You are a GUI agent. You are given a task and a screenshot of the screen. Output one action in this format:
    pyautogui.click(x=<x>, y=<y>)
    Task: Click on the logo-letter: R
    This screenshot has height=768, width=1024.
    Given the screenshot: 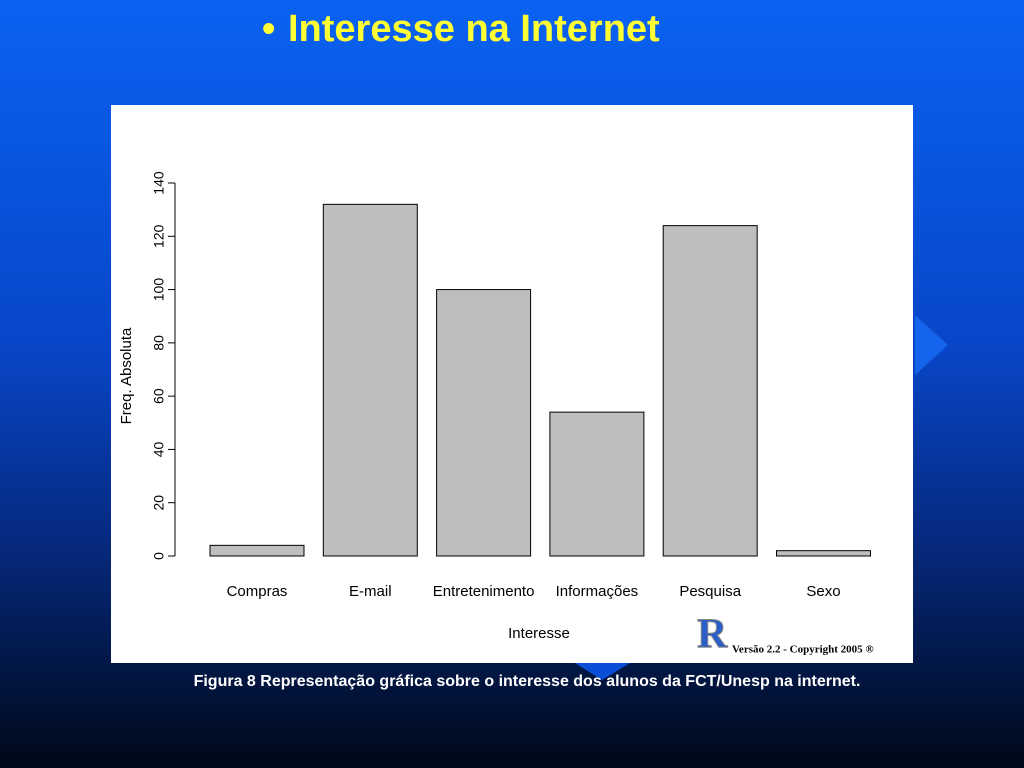 What is the action you would take?
    pyautogui.click(x=712, y=635)
    